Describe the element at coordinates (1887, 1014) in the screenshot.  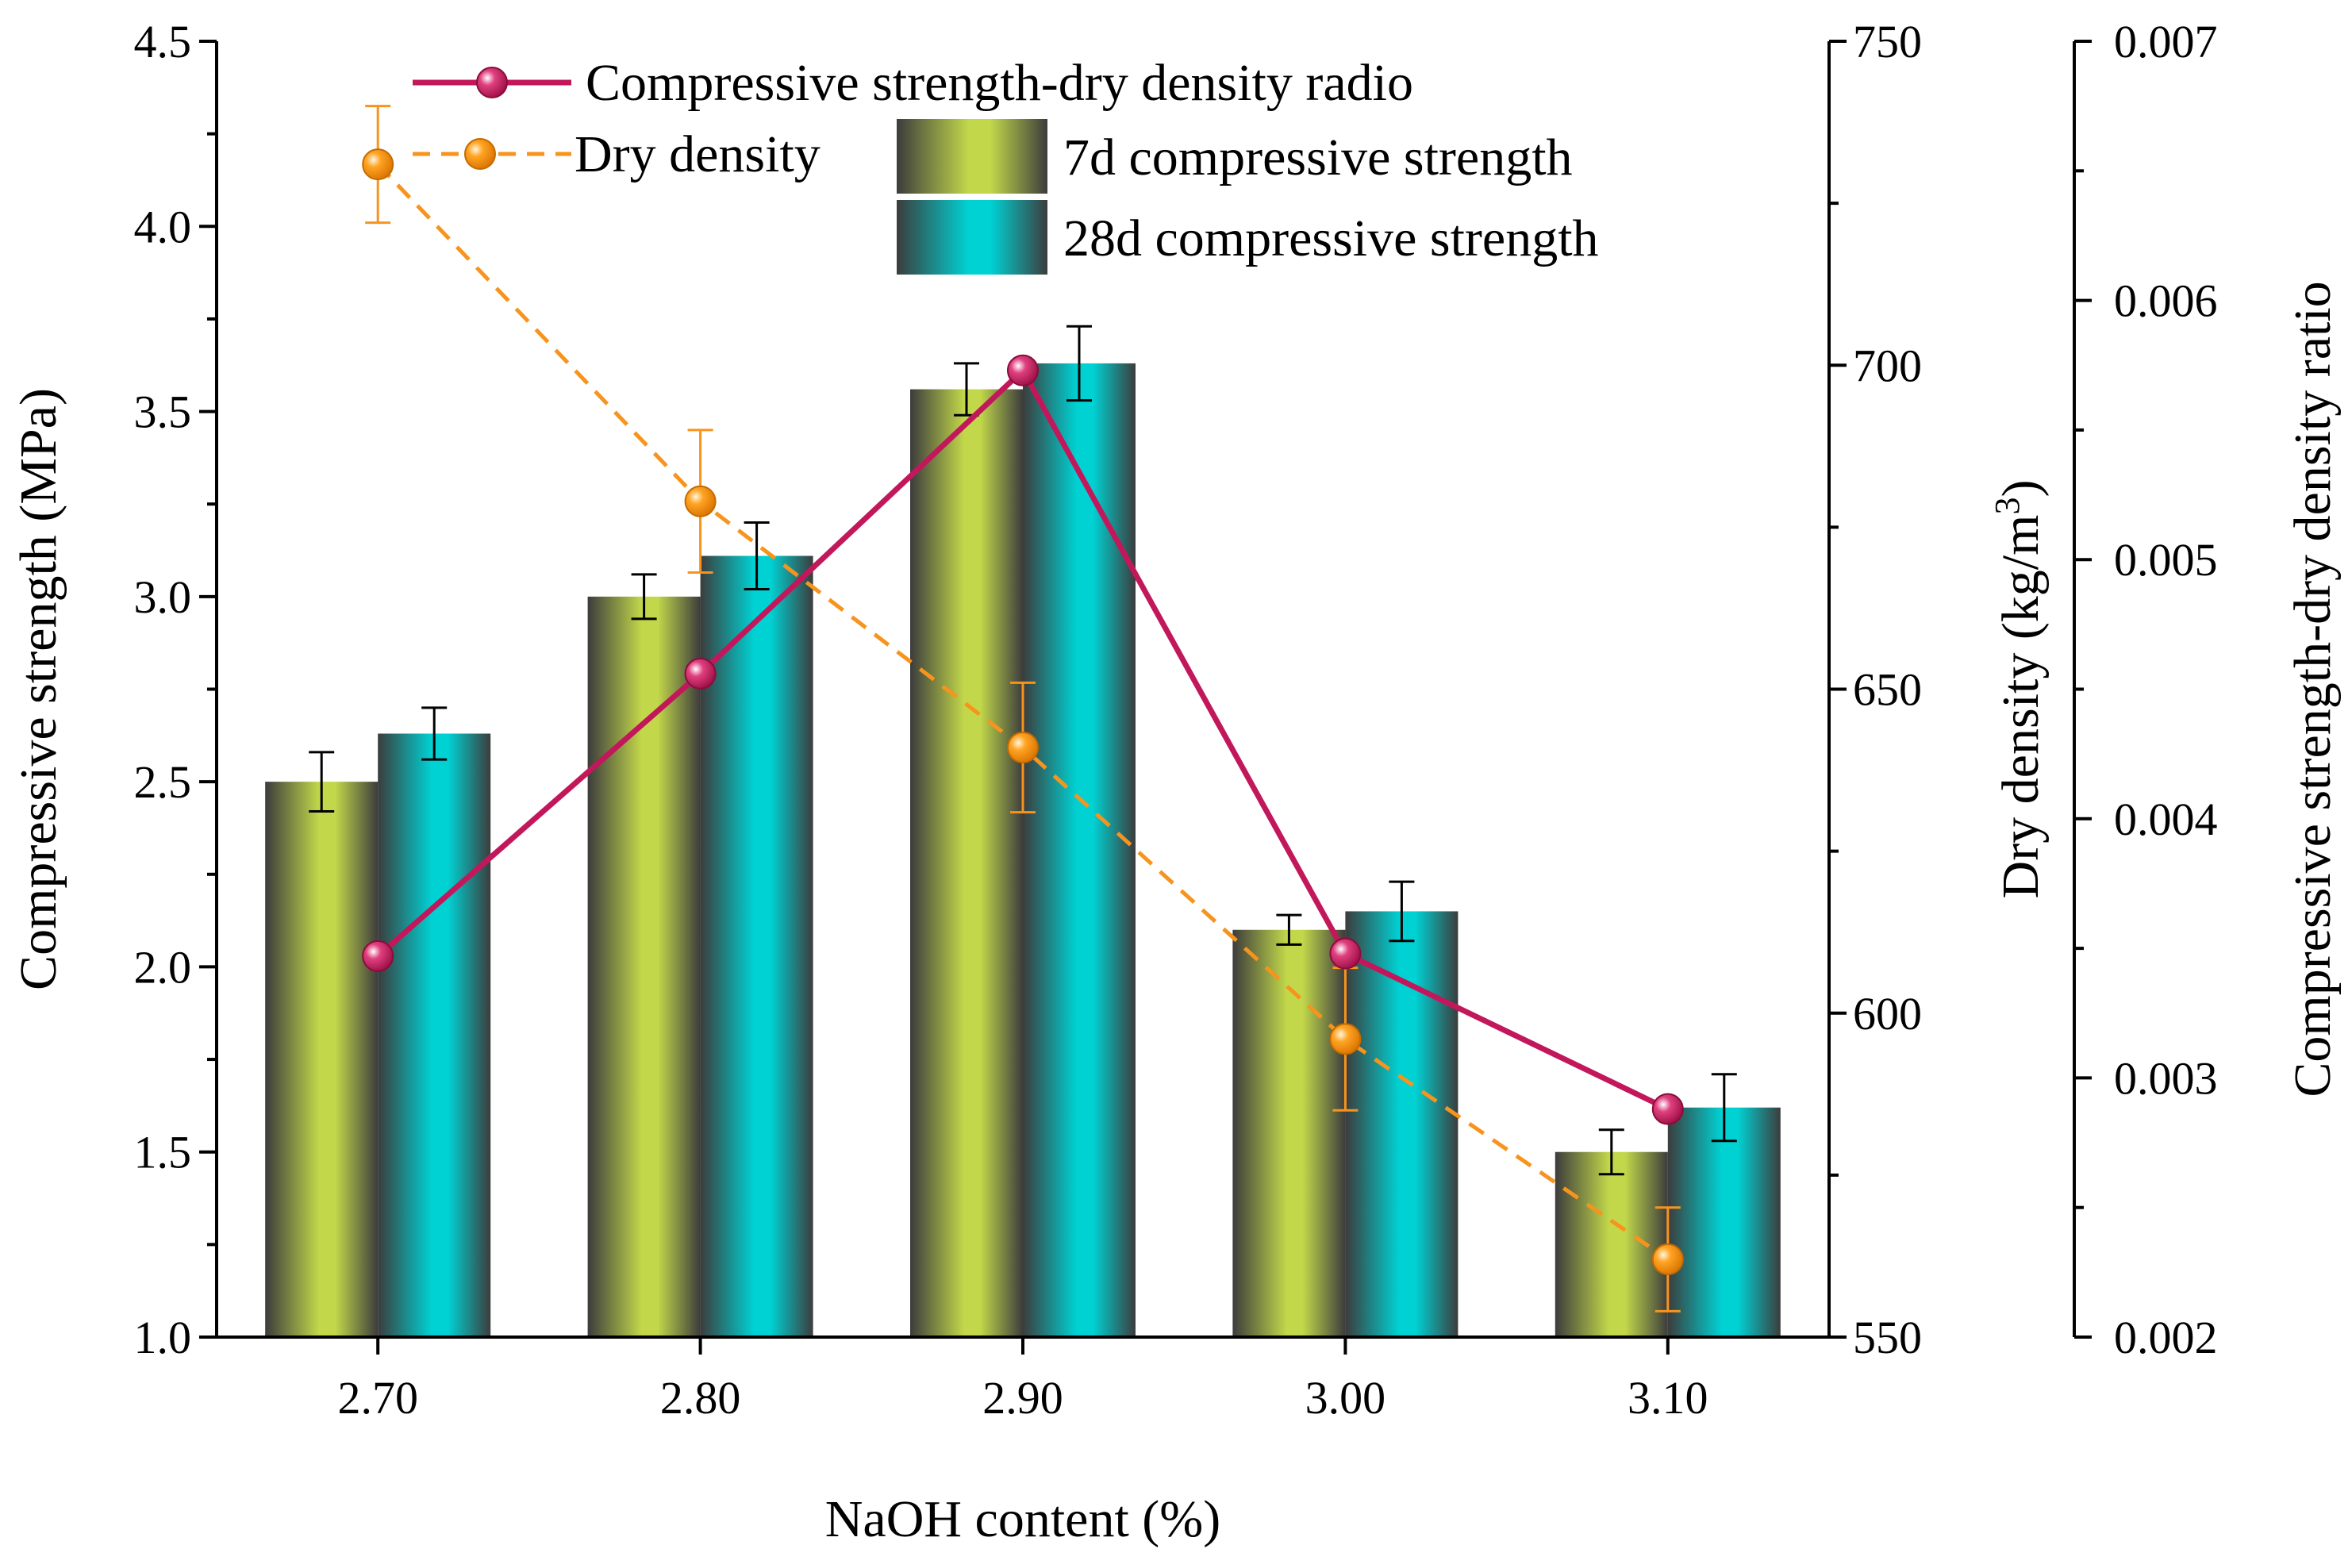
I see `y2-tick-label-600: 600` at that location.